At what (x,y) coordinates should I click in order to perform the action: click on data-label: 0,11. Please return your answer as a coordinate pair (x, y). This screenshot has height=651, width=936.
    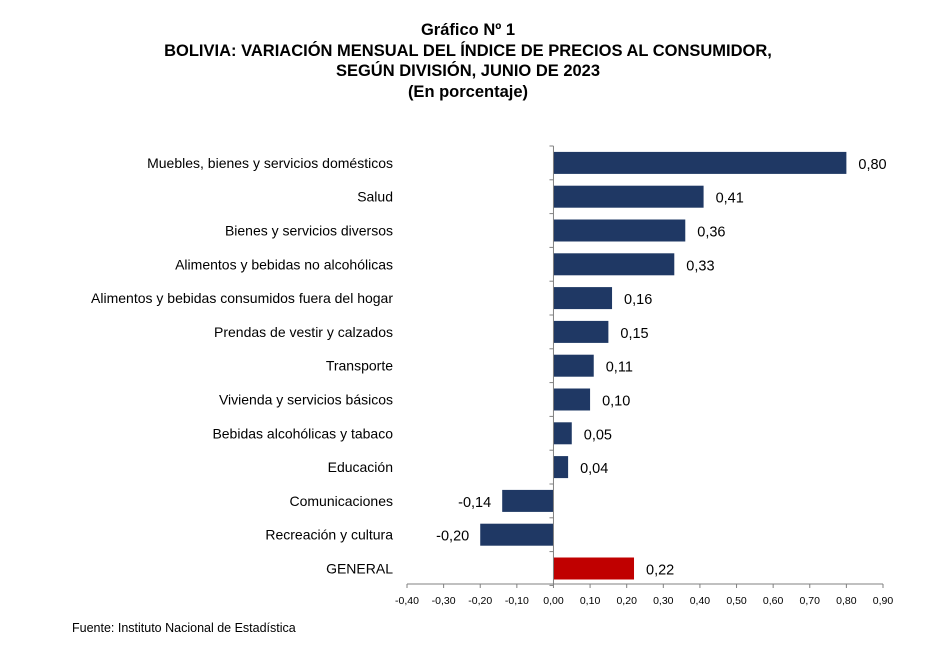
    Looking at the image, I should click on (619, 368).